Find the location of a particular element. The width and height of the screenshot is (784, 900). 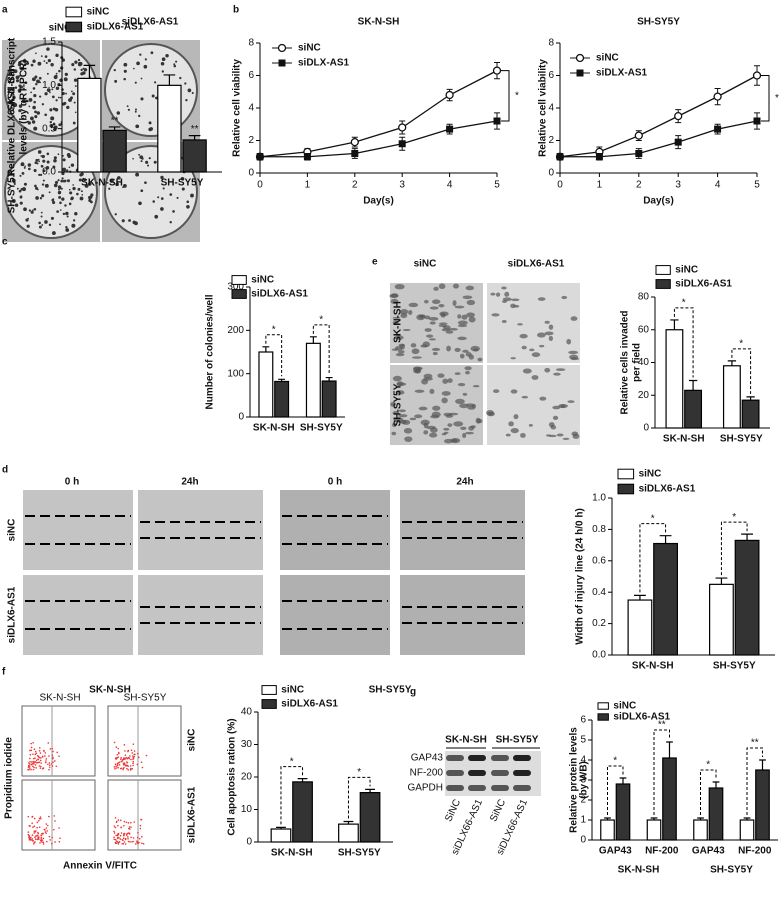

plot-frame is located at coordinates (144, 741).